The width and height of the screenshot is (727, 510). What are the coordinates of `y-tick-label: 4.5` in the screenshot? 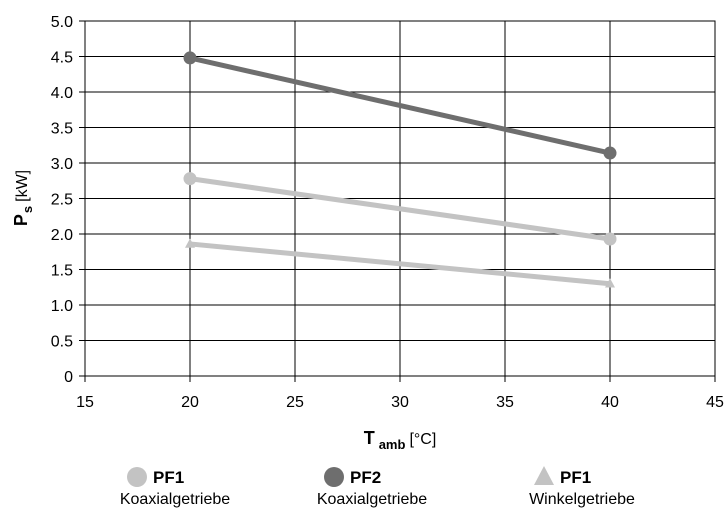 It's located at (62, 58).